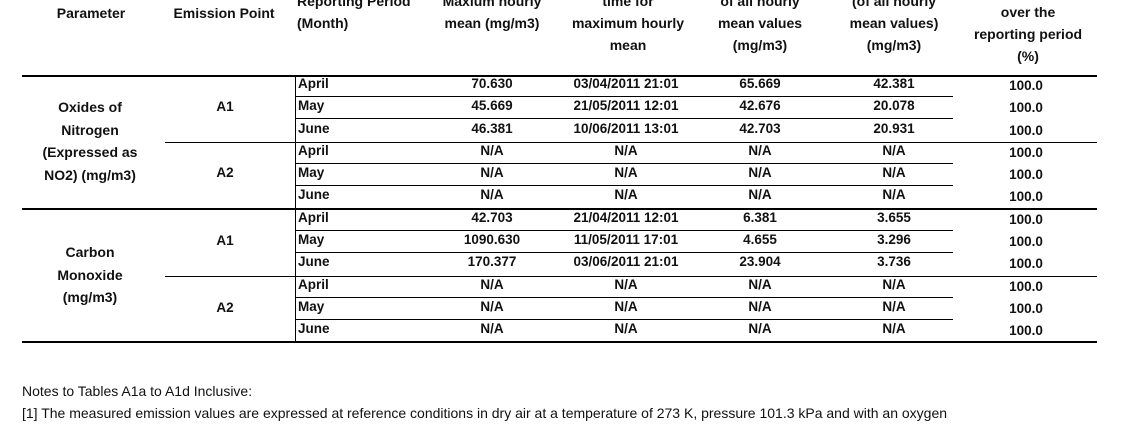 Image resolution: width=1121 pixels, height=430 pixels. I want to click on cell-max: 45.669, so click(492, 105).